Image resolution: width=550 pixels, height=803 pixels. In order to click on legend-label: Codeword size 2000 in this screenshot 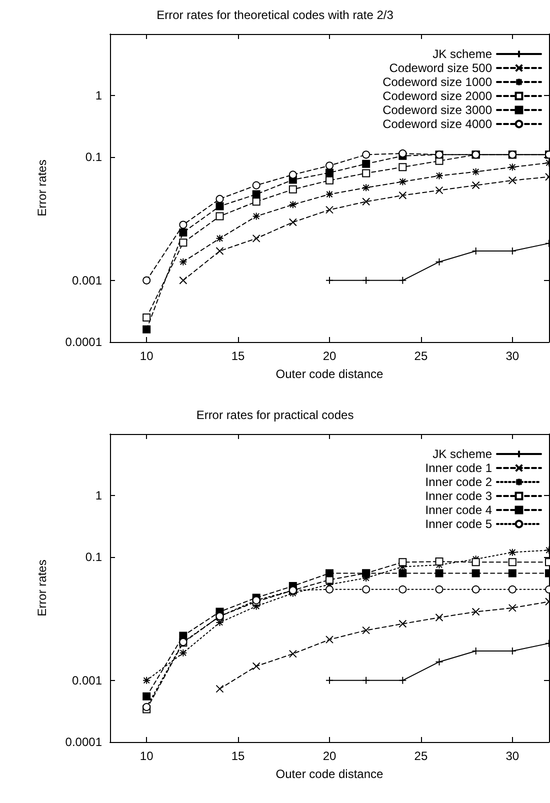, I will do `click(437, 96)`.